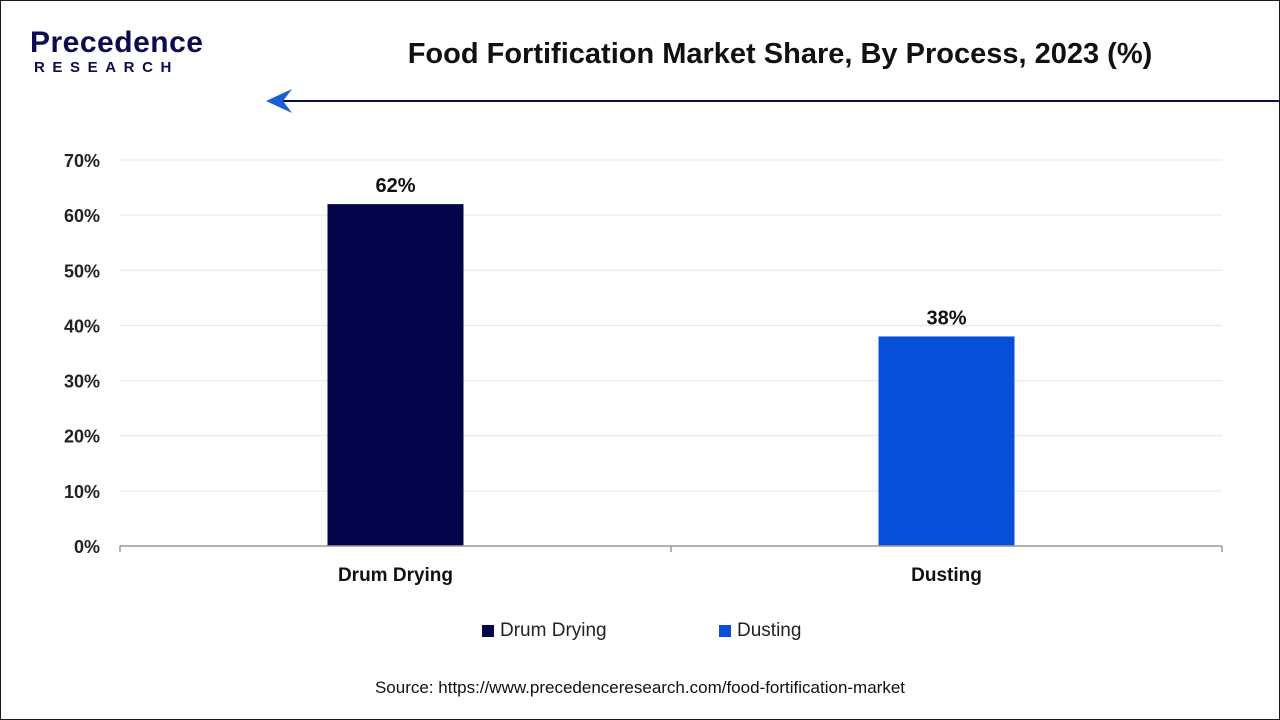 The height and width of the screenshot is (720, 1280). What do you see at coordinates (773, 101) in the screenshot?
I see `header-arrow-rule` at bounding box center [773, 101].